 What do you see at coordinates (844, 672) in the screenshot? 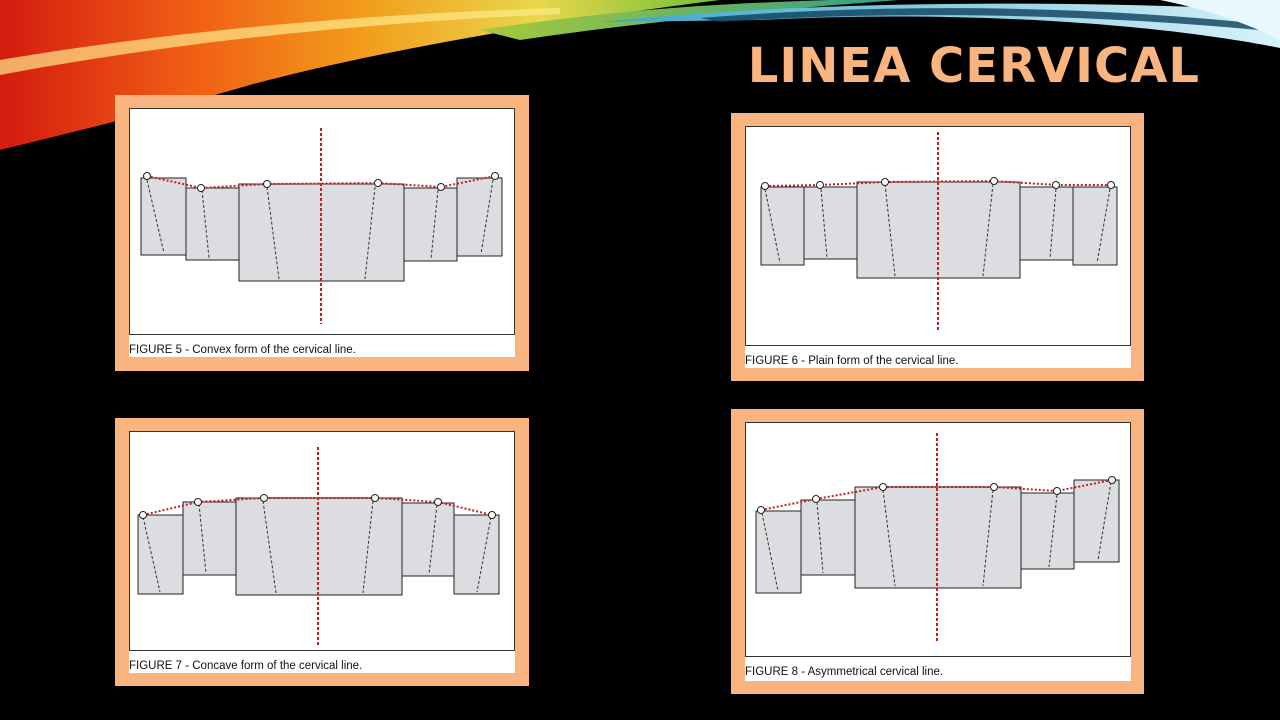
I see `figure-8-caption: FIGURE 8 - Asymmetrical cervical line.` at bounding box center [844, 672].